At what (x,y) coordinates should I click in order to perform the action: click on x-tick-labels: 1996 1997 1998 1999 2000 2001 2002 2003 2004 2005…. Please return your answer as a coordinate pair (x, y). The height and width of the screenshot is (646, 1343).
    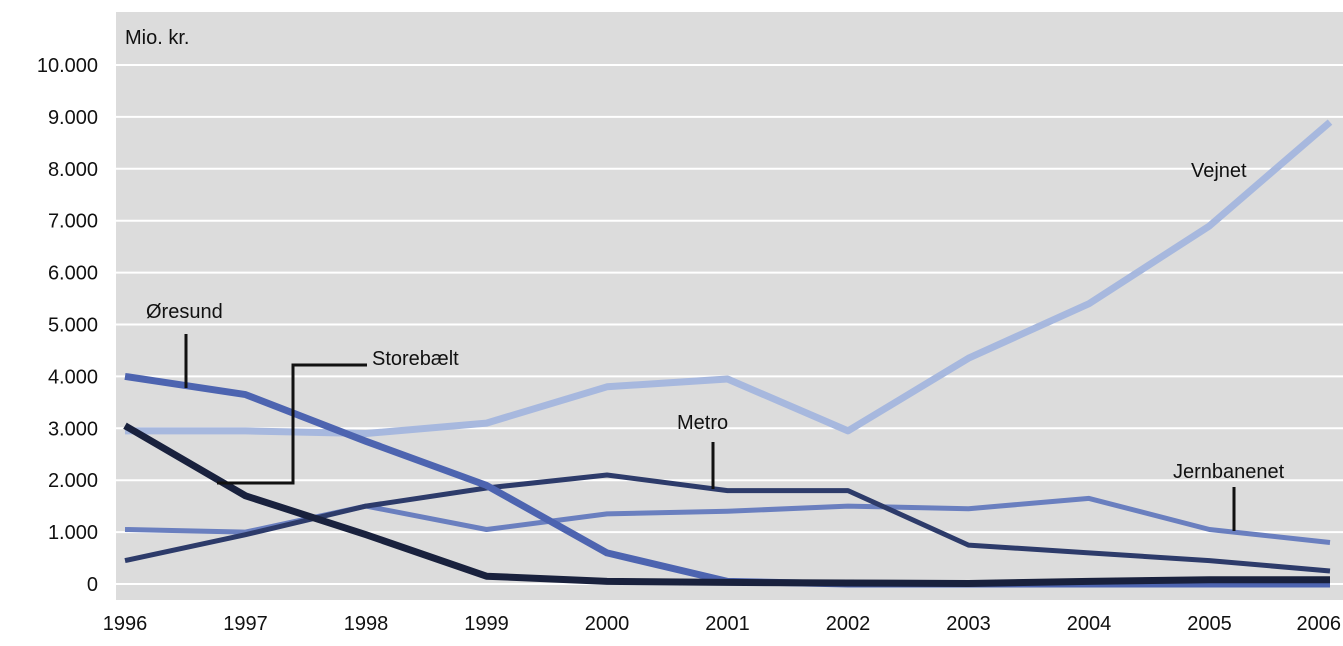
    Looking at the image, I should click on (722, 624).